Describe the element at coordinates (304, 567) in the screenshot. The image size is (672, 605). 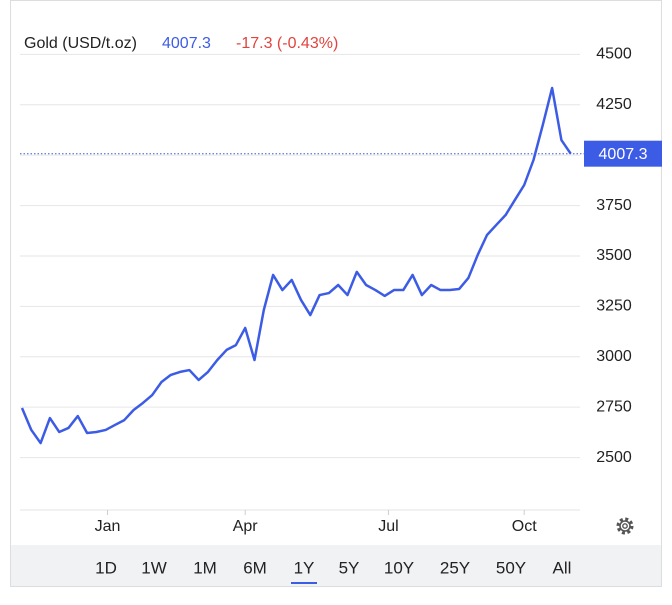
I see `range-button: 1Y` at that location.